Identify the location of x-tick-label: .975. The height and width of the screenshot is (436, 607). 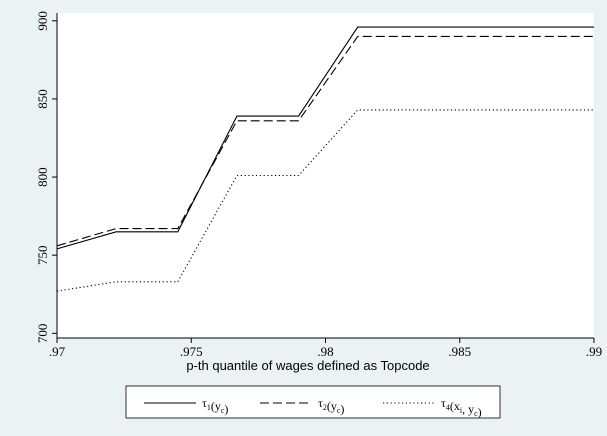
(191, 351).